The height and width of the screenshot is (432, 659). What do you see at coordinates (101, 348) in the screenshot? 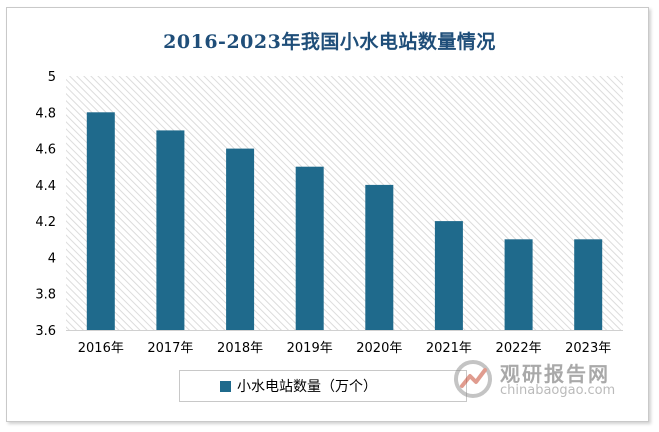
I see `x-tick-label: 2016年` at bounding box center [101, 348].